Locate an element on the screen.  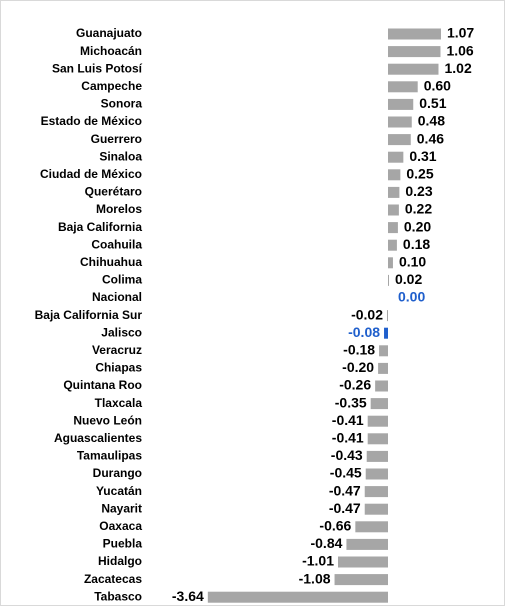
category-label: Guerrero is located at coordinates (116, 139).